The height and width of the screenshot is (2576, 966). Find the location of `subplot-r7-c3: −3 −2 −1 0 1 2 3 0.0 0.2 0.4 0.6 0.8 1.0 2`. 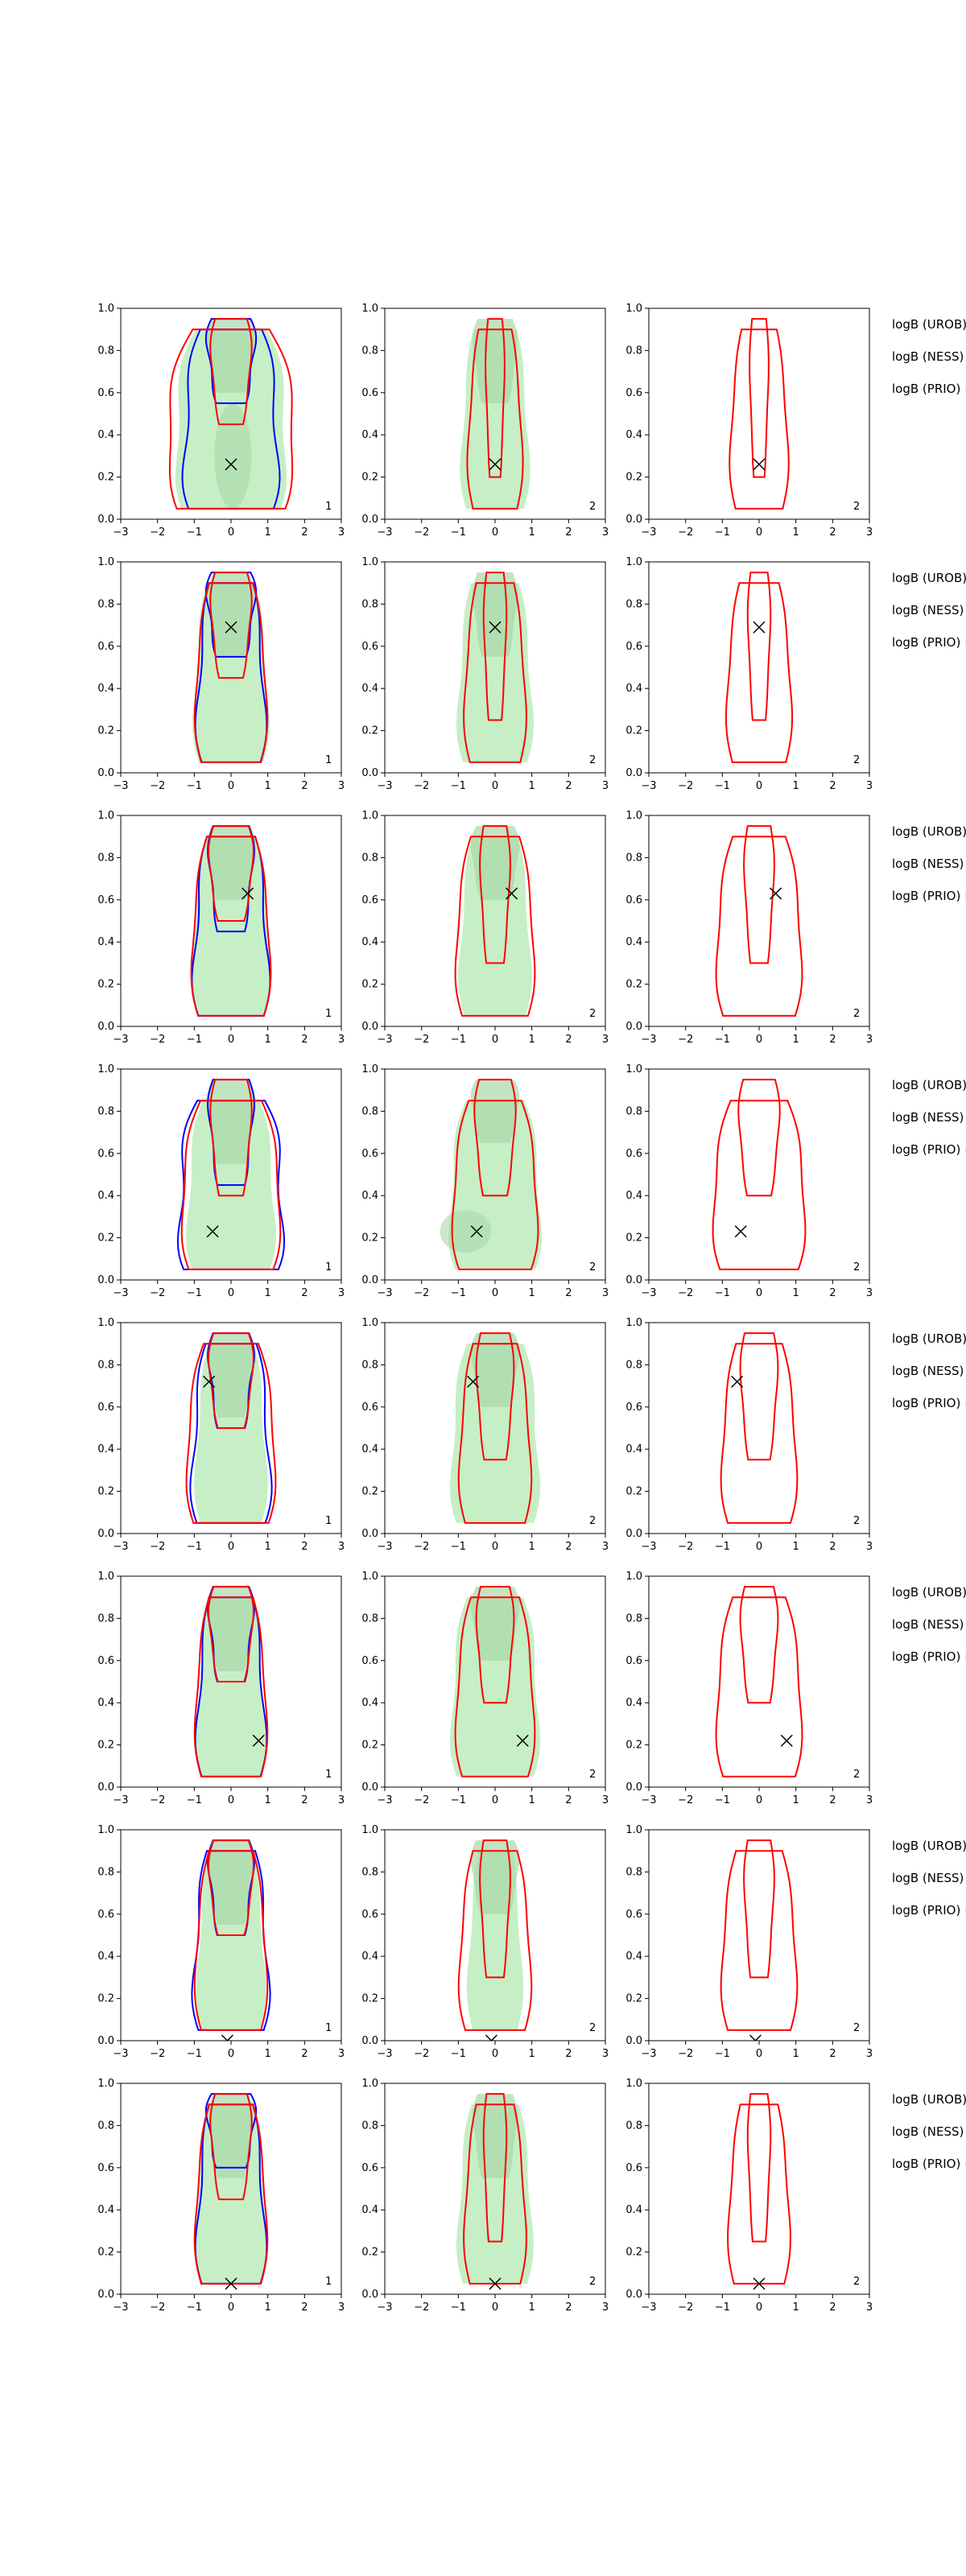

subplot-r7-c3: −3 −2 −1 0 1 2 3 0.0 0.2 0.4 0.6 0.8 1.0 2 is located at coordinates (749, 1942).